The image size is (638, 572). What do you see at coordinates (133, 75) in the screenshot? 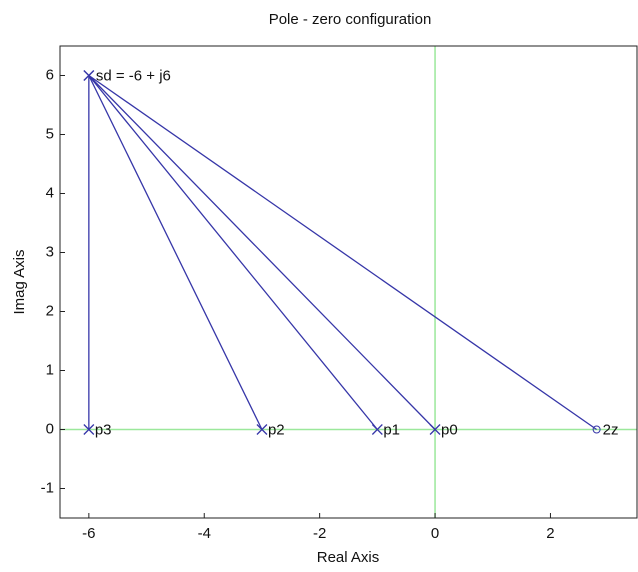
I see `design-point-label: sd = -6 + j6` at bounding box center [133, 75].